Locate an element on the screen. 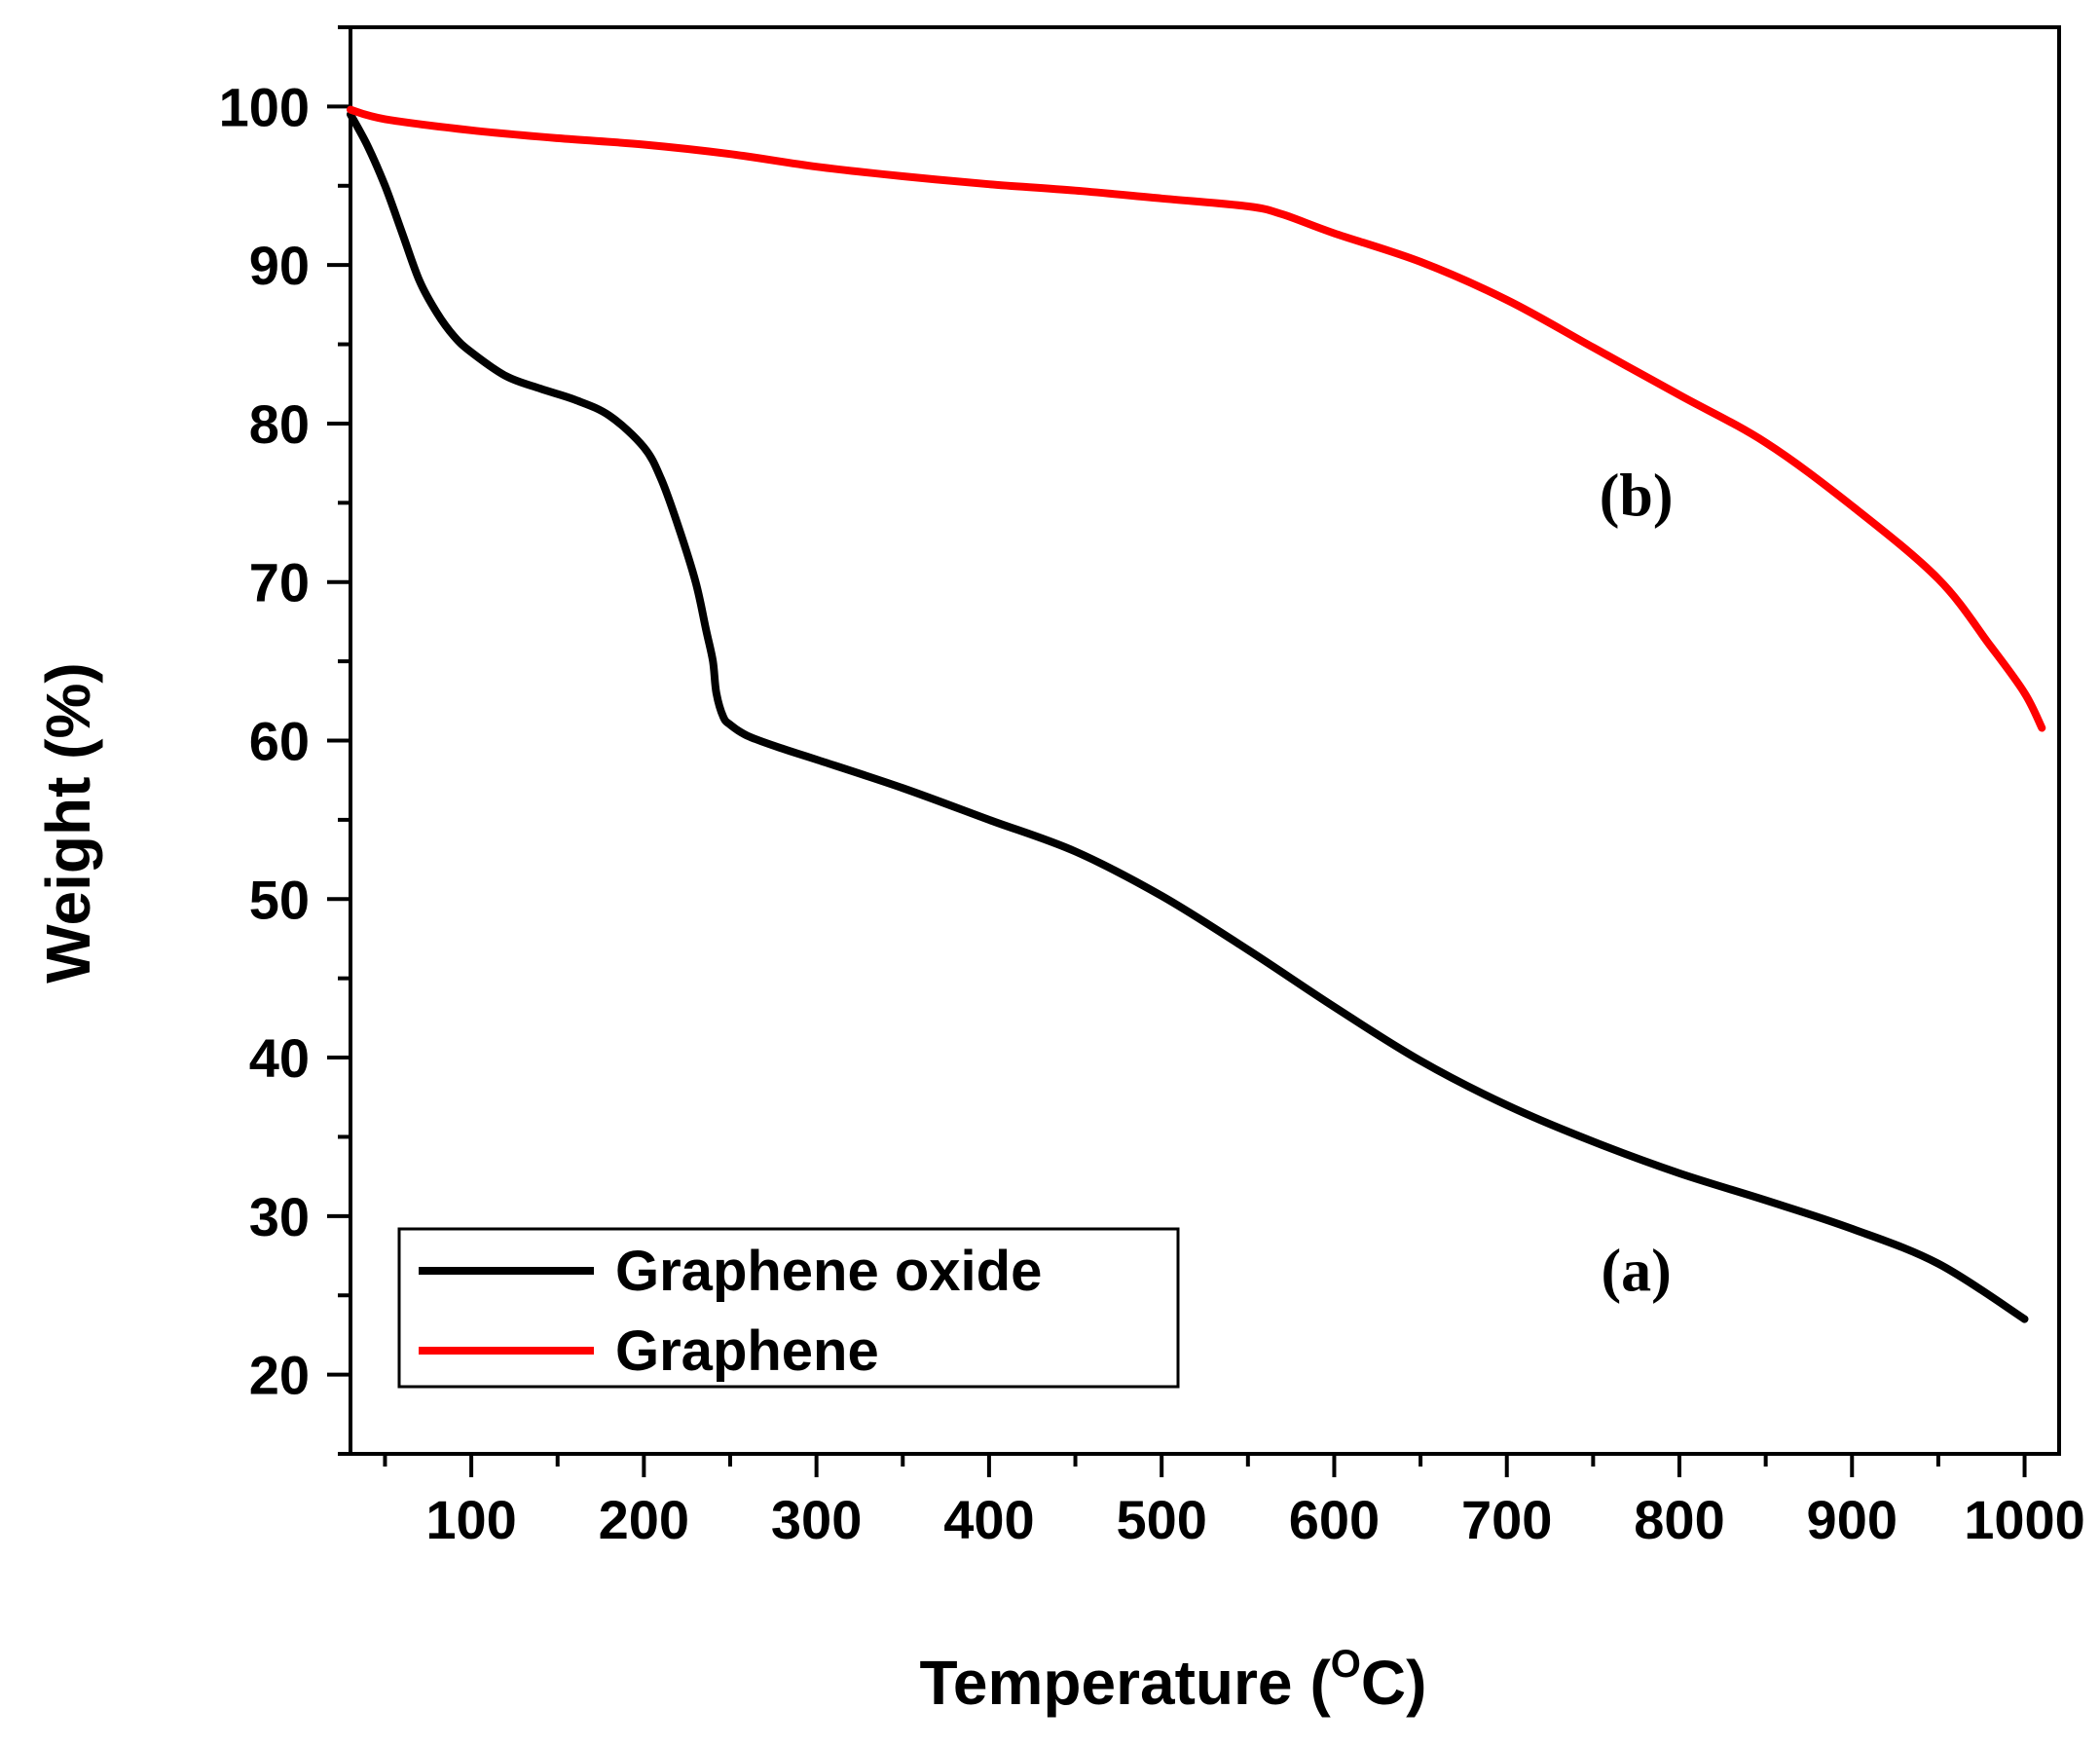 This screenshot has width=2100, height=1746. y-tick-label: 50 is located at coordinates (279, 899).